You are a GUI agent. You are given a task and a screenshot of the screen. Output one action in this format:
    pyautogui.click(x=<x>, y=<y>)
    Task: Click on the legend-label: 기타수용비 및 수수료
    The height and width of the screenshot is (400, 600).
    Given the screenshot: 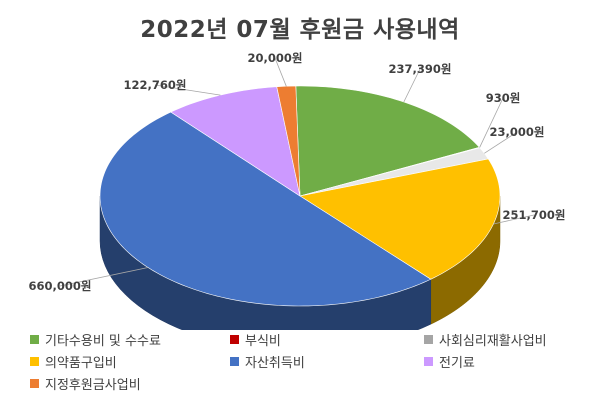 What is the action you would take?
    pyautogui.click(x=103, y=341)
    